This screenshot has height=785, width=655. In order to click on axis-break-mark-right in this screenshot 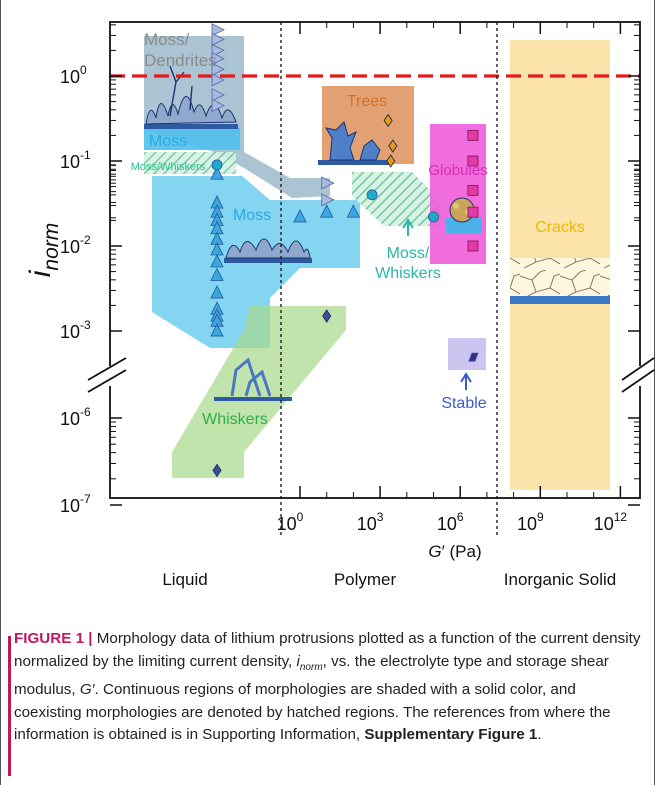, I will do `click(638, 375)`.